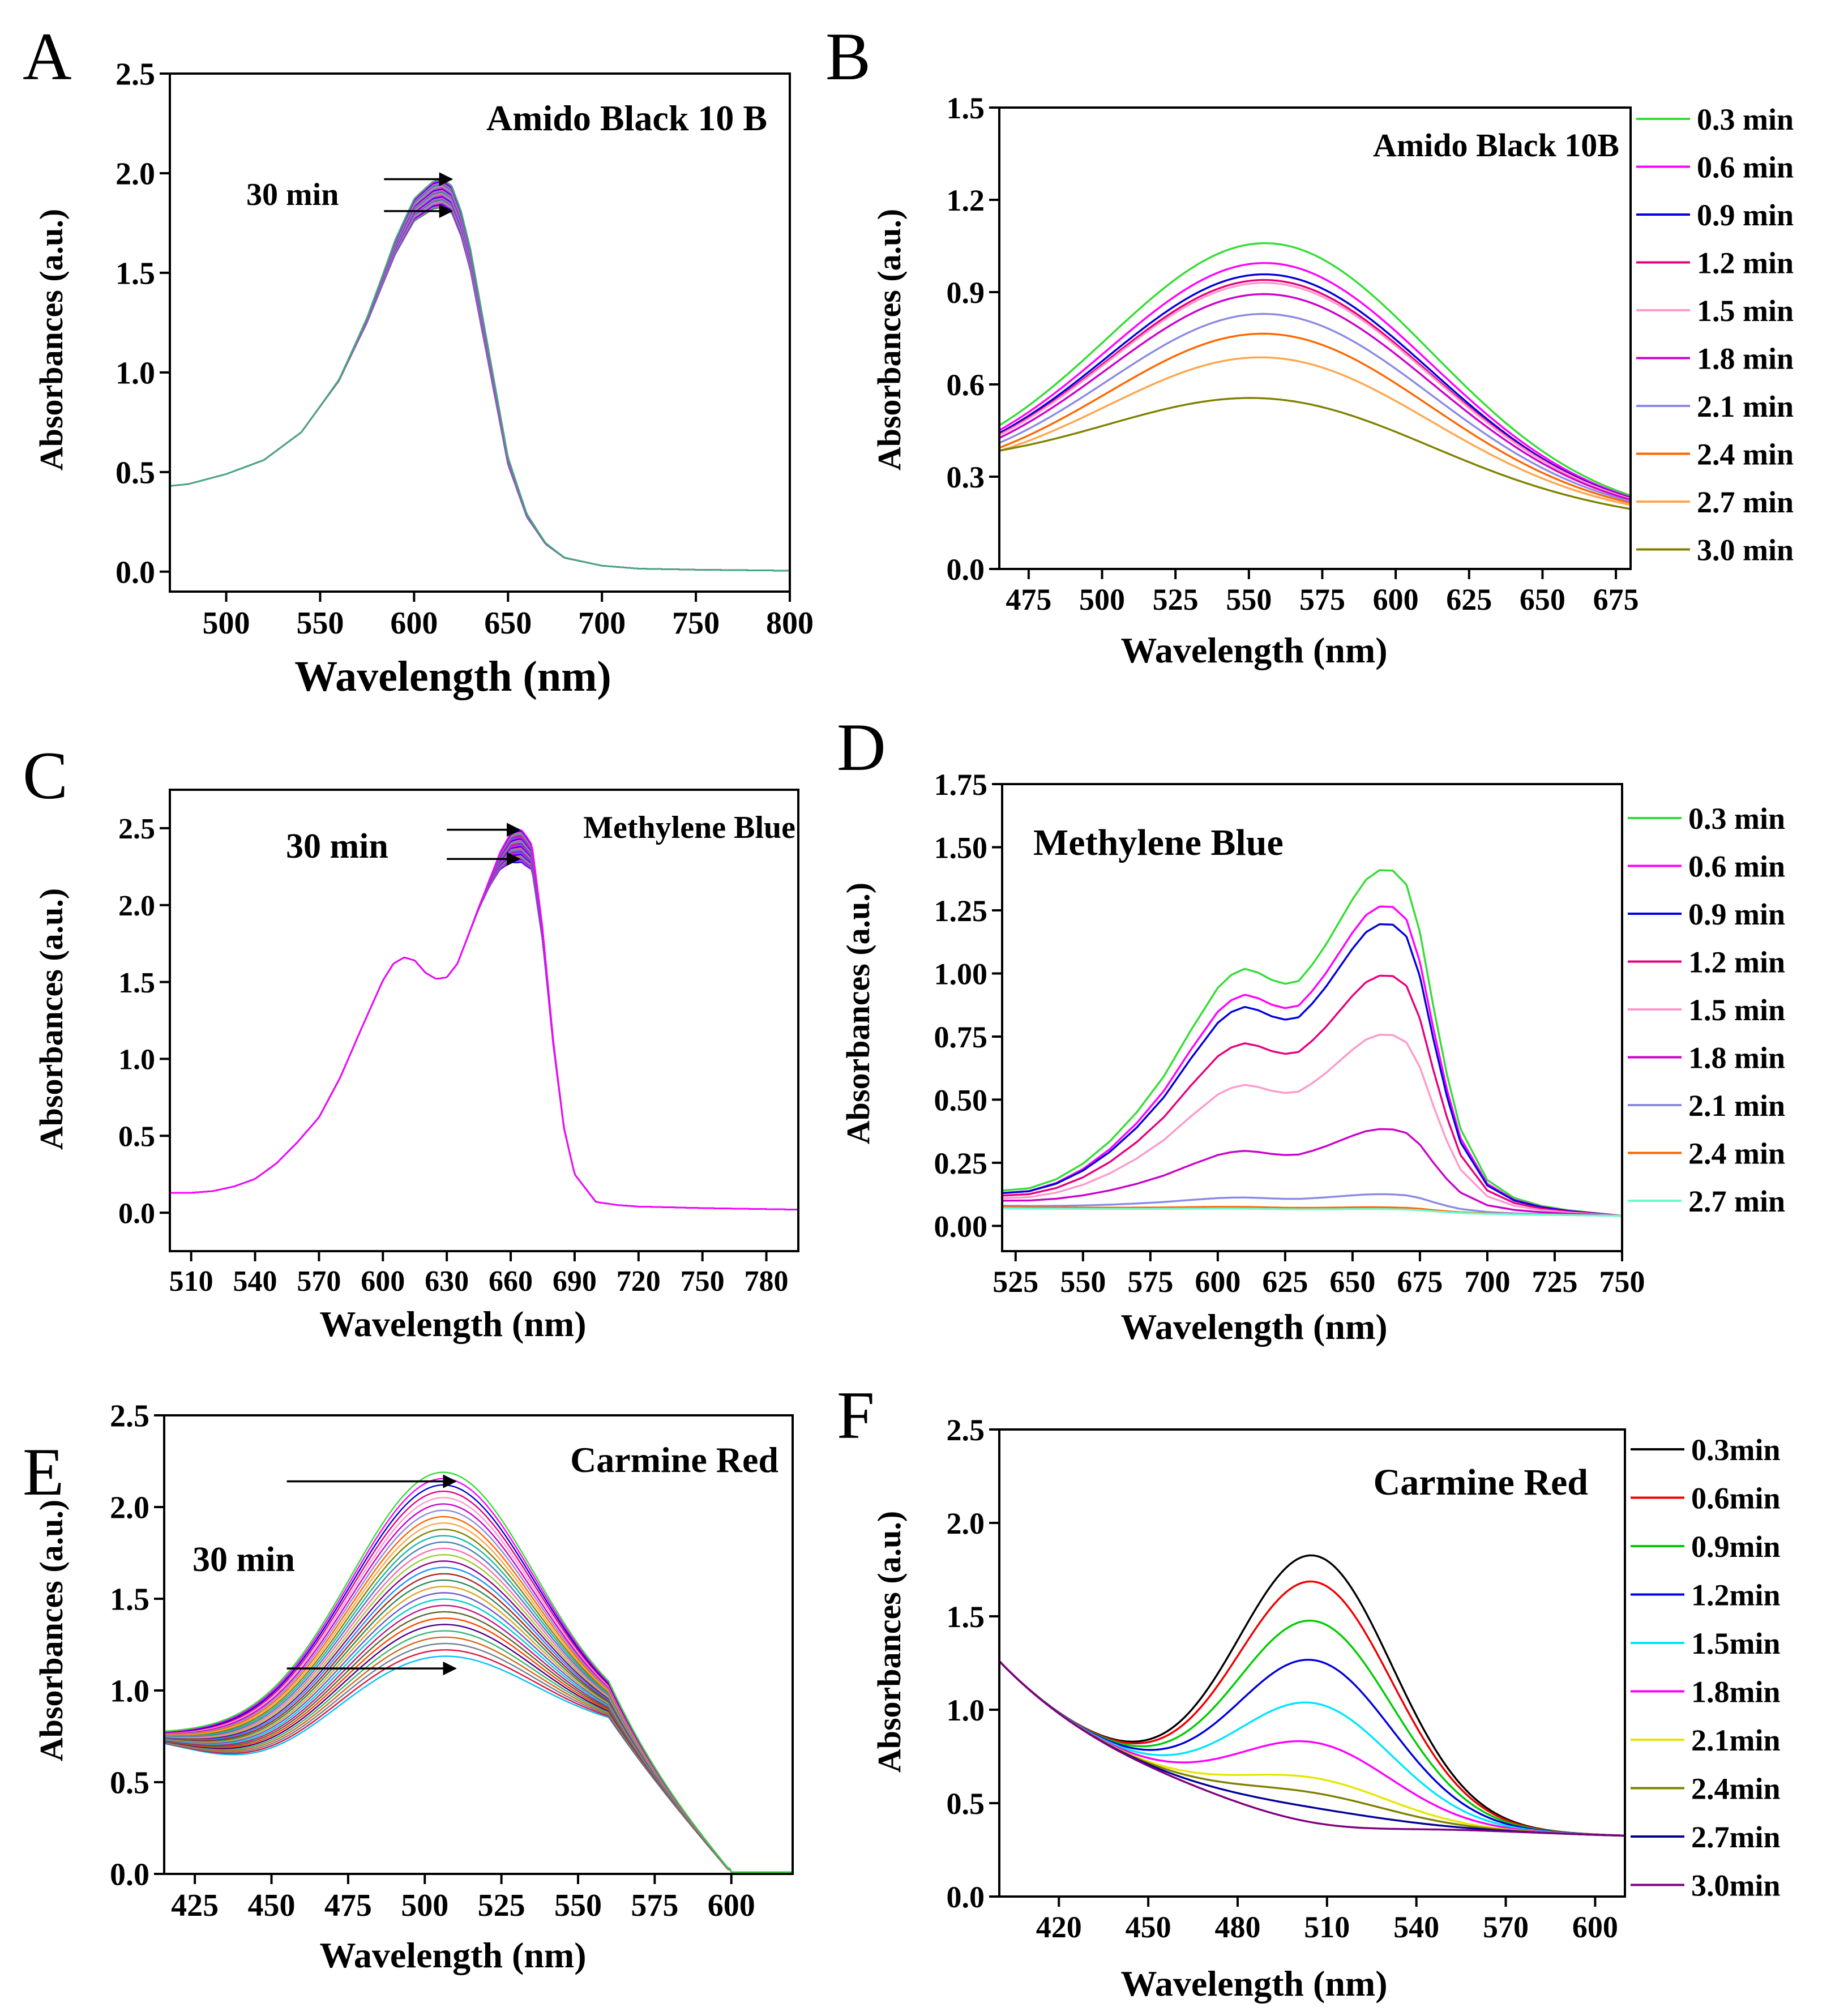  I want to click on y-tick-label: 2.0, so click(136, 906).